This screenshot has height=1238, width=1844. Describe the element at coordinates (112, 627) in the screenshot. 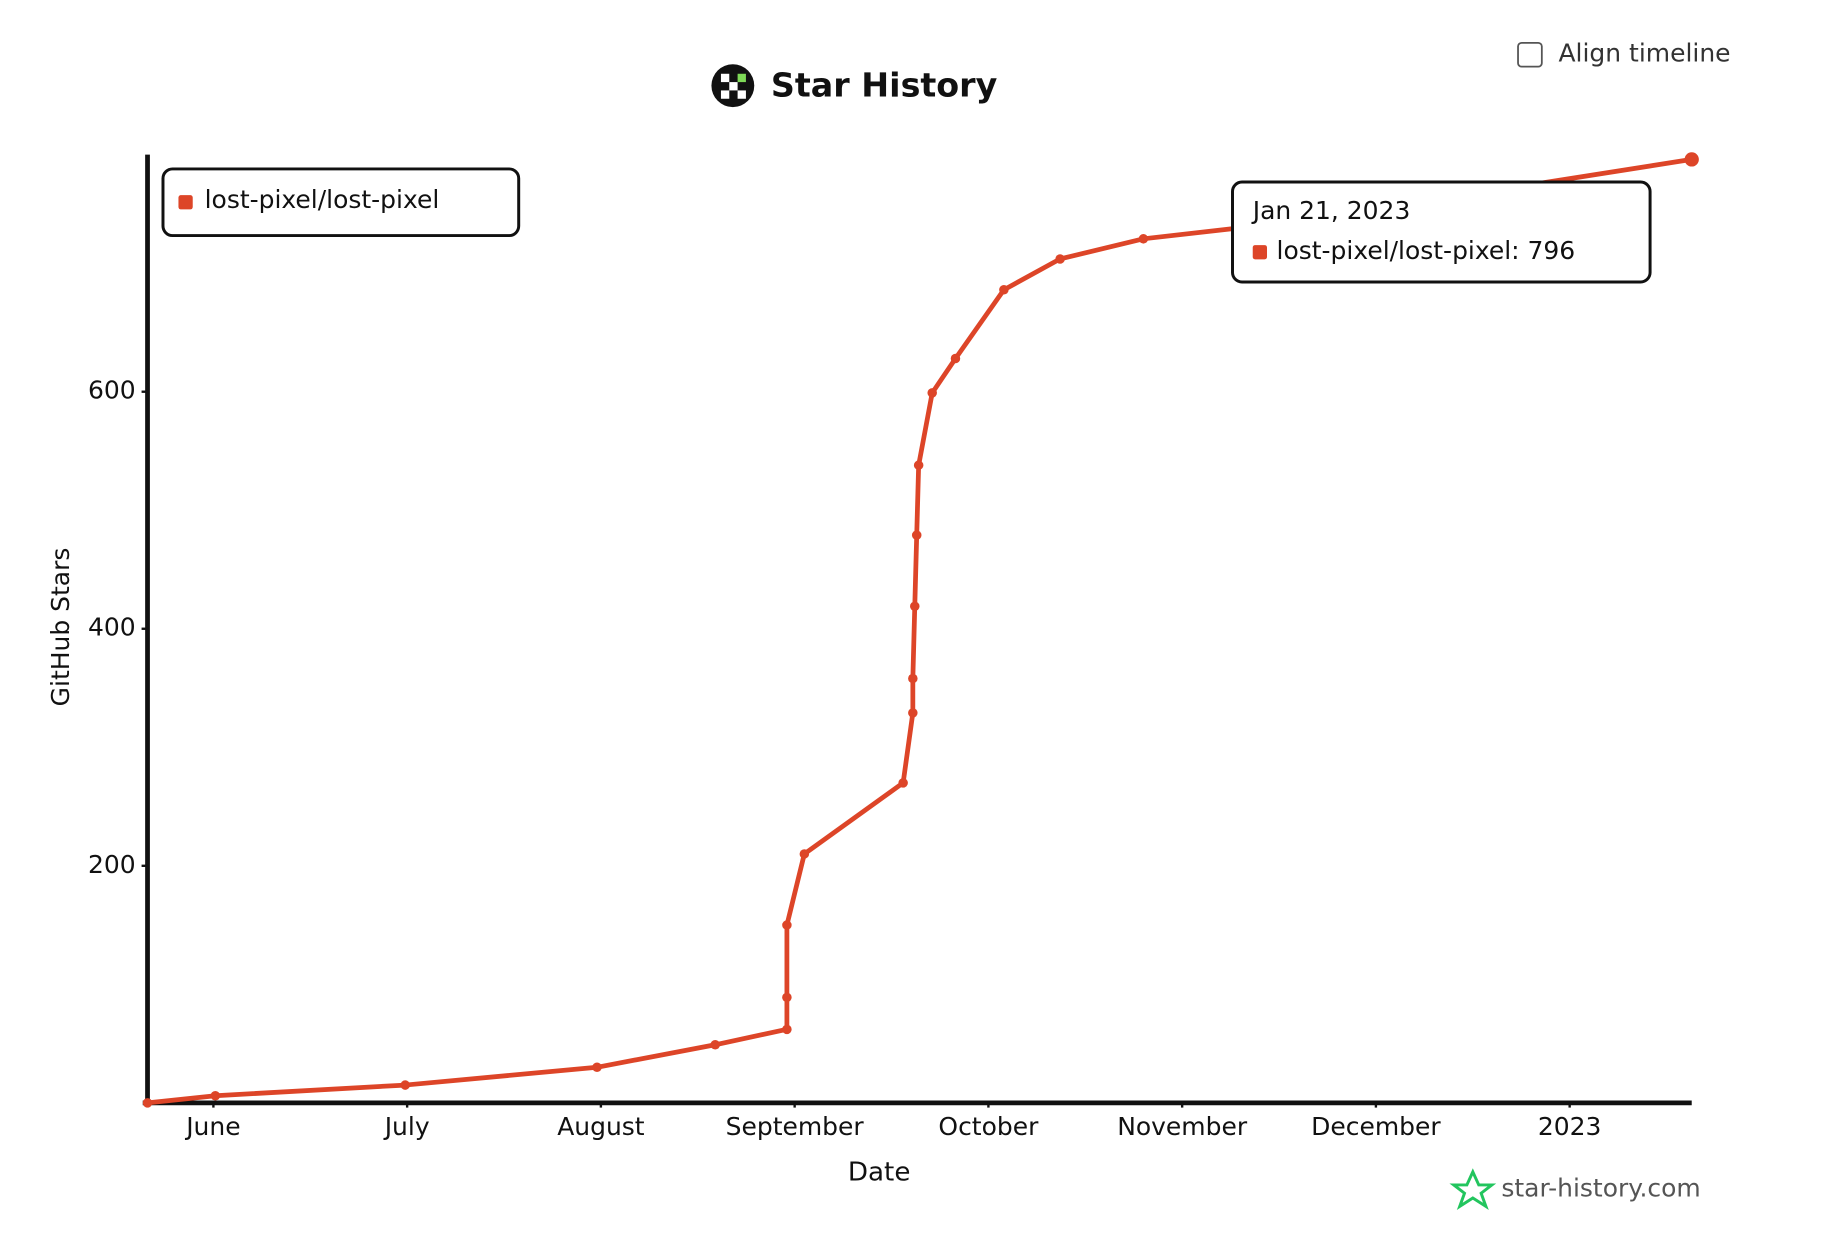

I see `y-tick-label: 400` at that location.